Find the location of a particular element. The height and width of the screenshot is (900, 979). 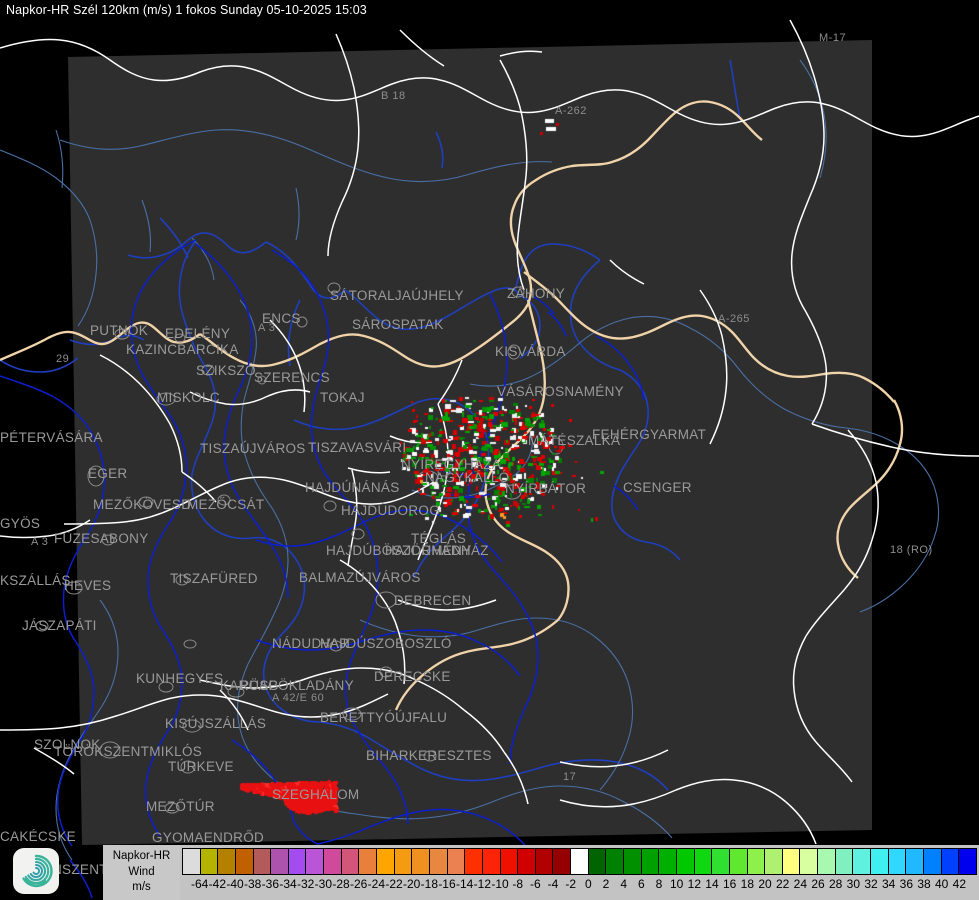

legend-title-unit: m/s is located at coordinates (141, 887).